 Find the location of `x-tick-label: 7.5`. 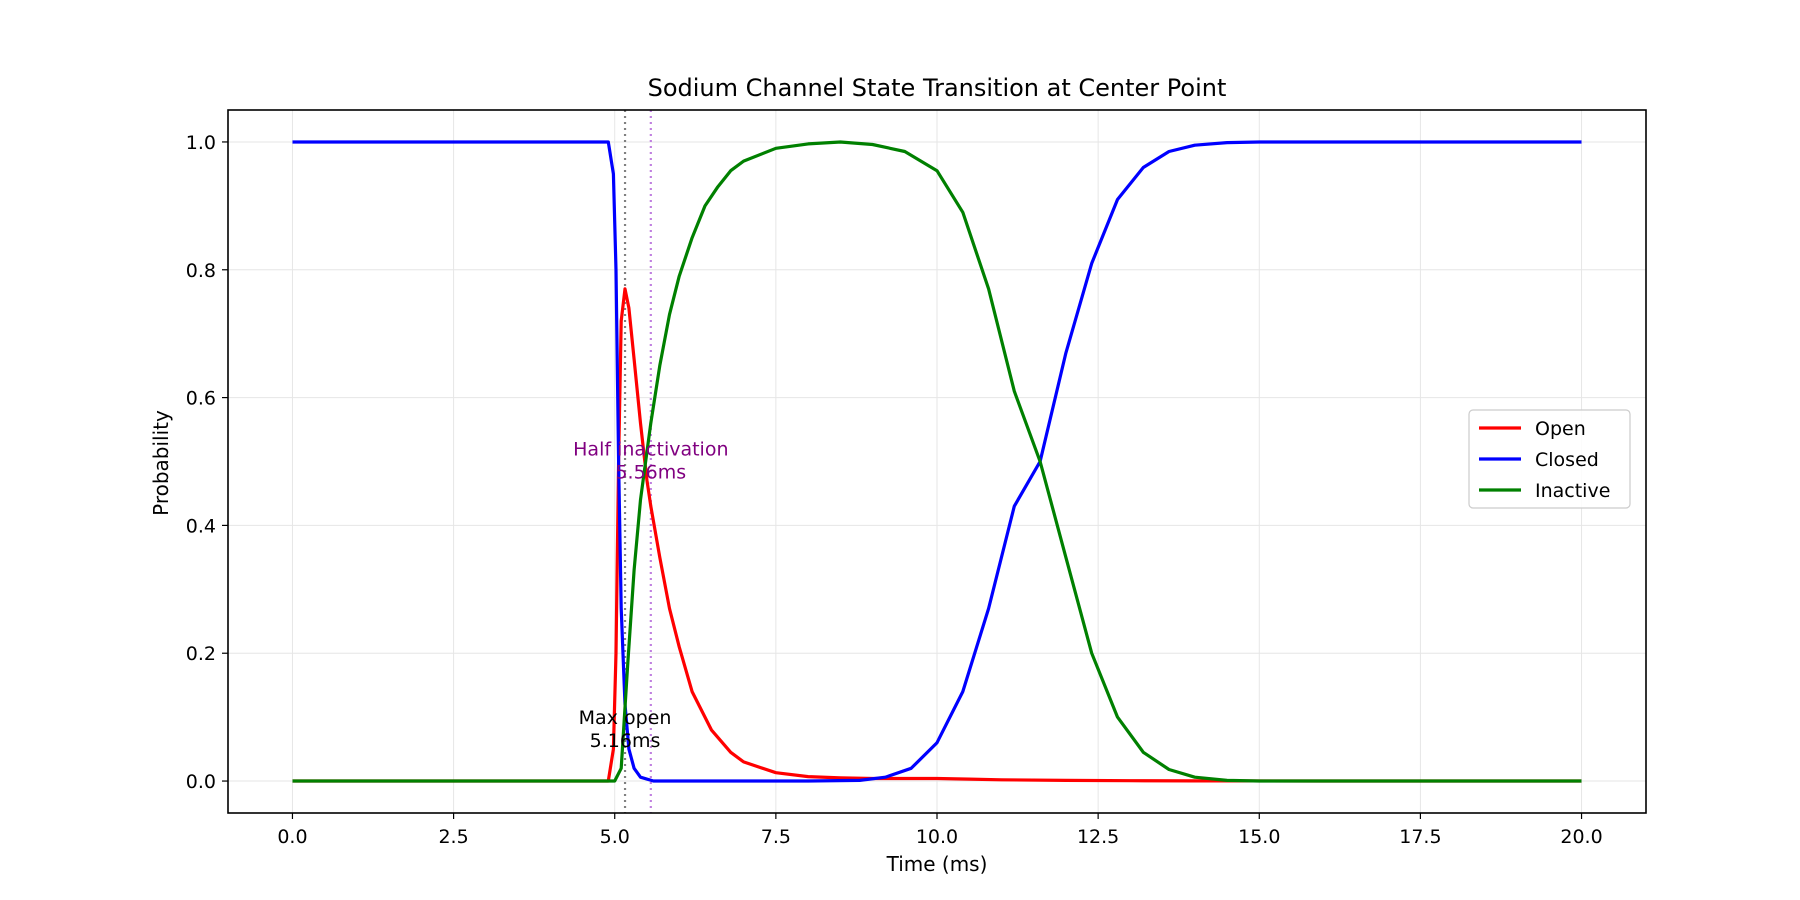

x-tick-label: 7.5 is located at coordinates (776, 837).